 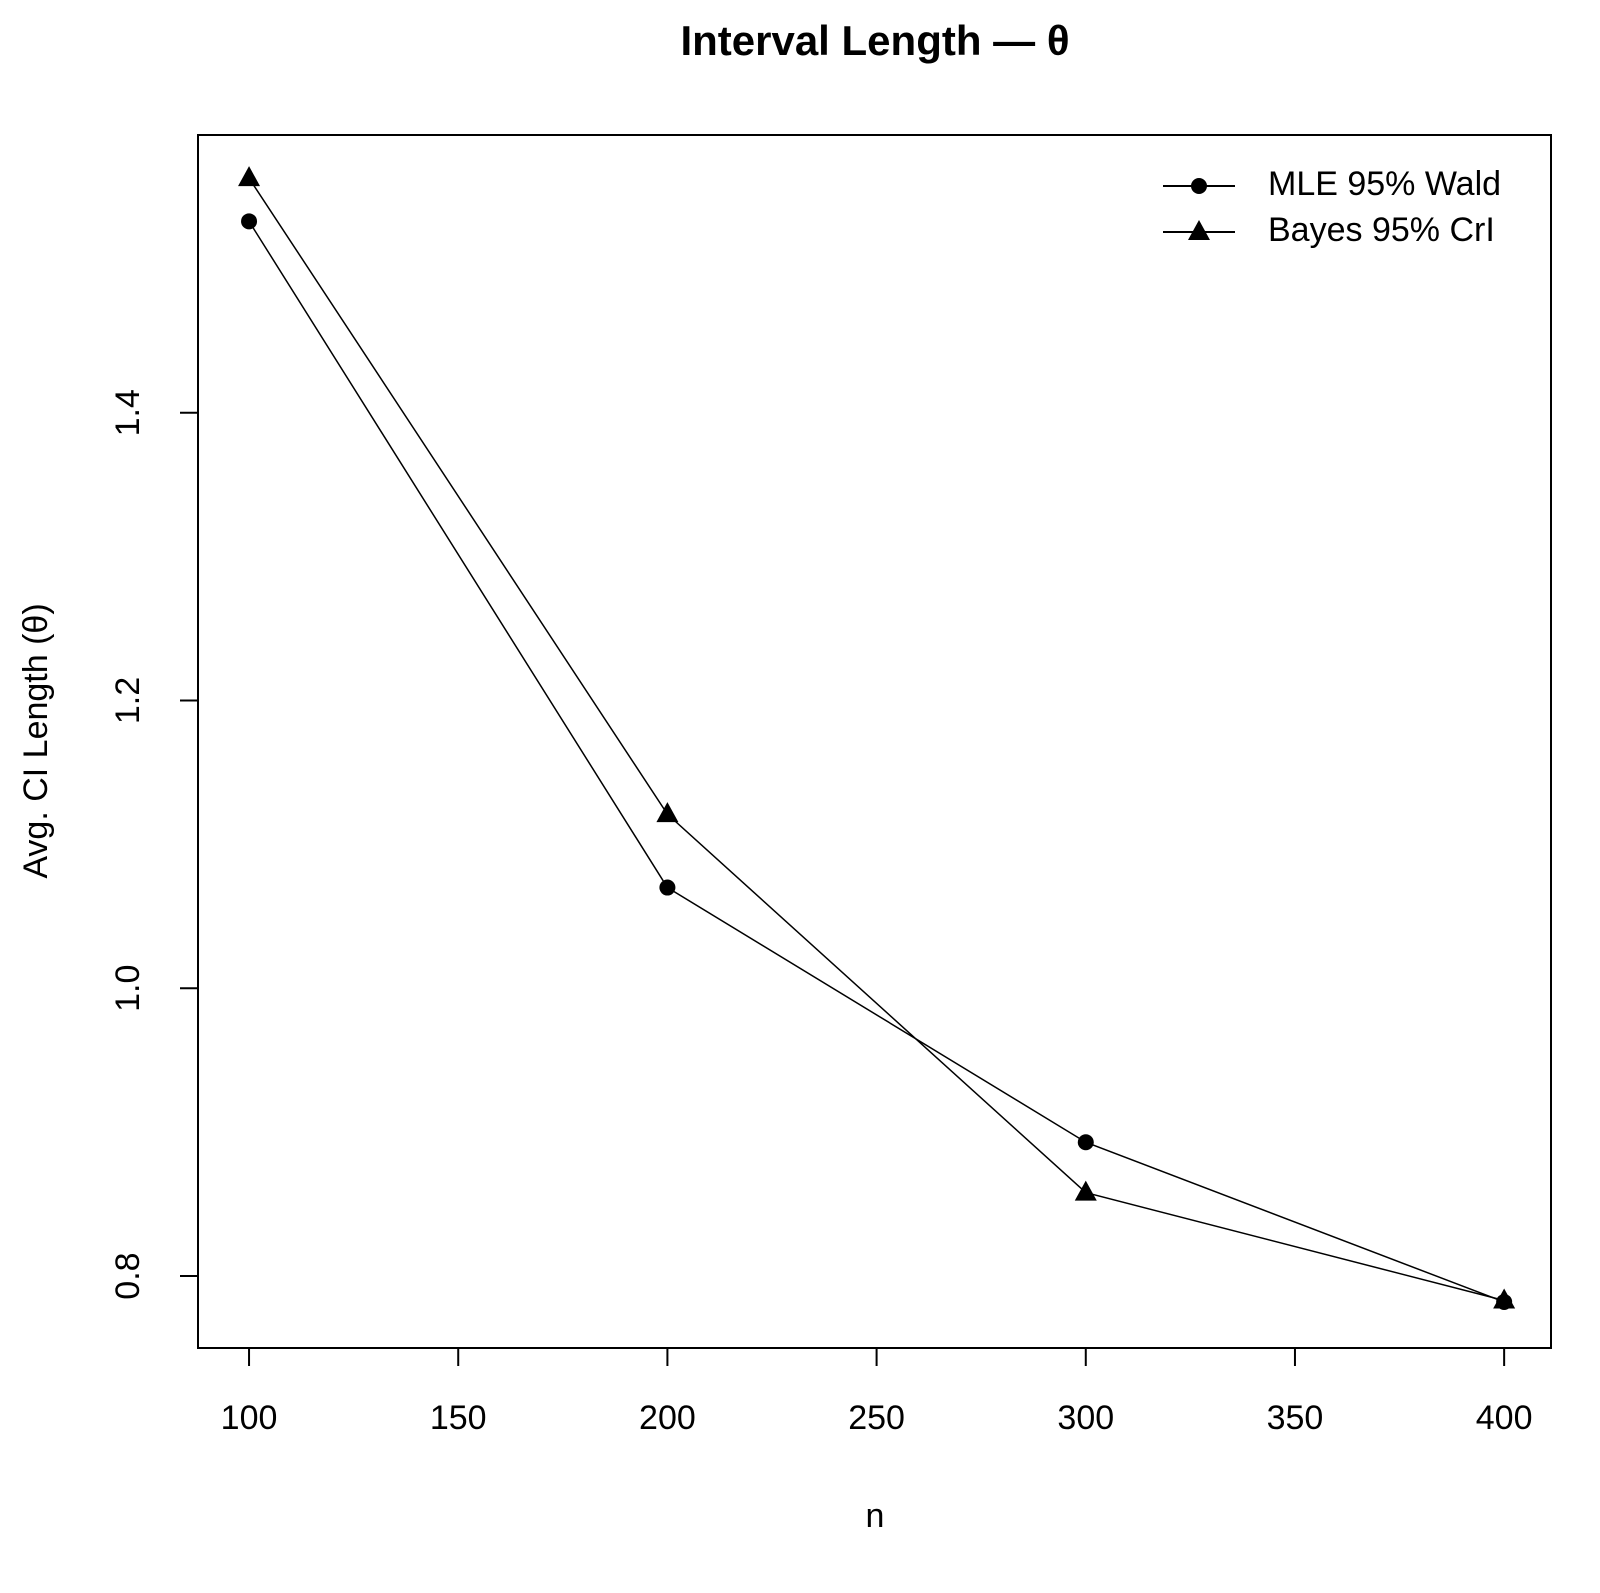 I want to click on x-tick-label: 150, so click(x=458, y=1418).